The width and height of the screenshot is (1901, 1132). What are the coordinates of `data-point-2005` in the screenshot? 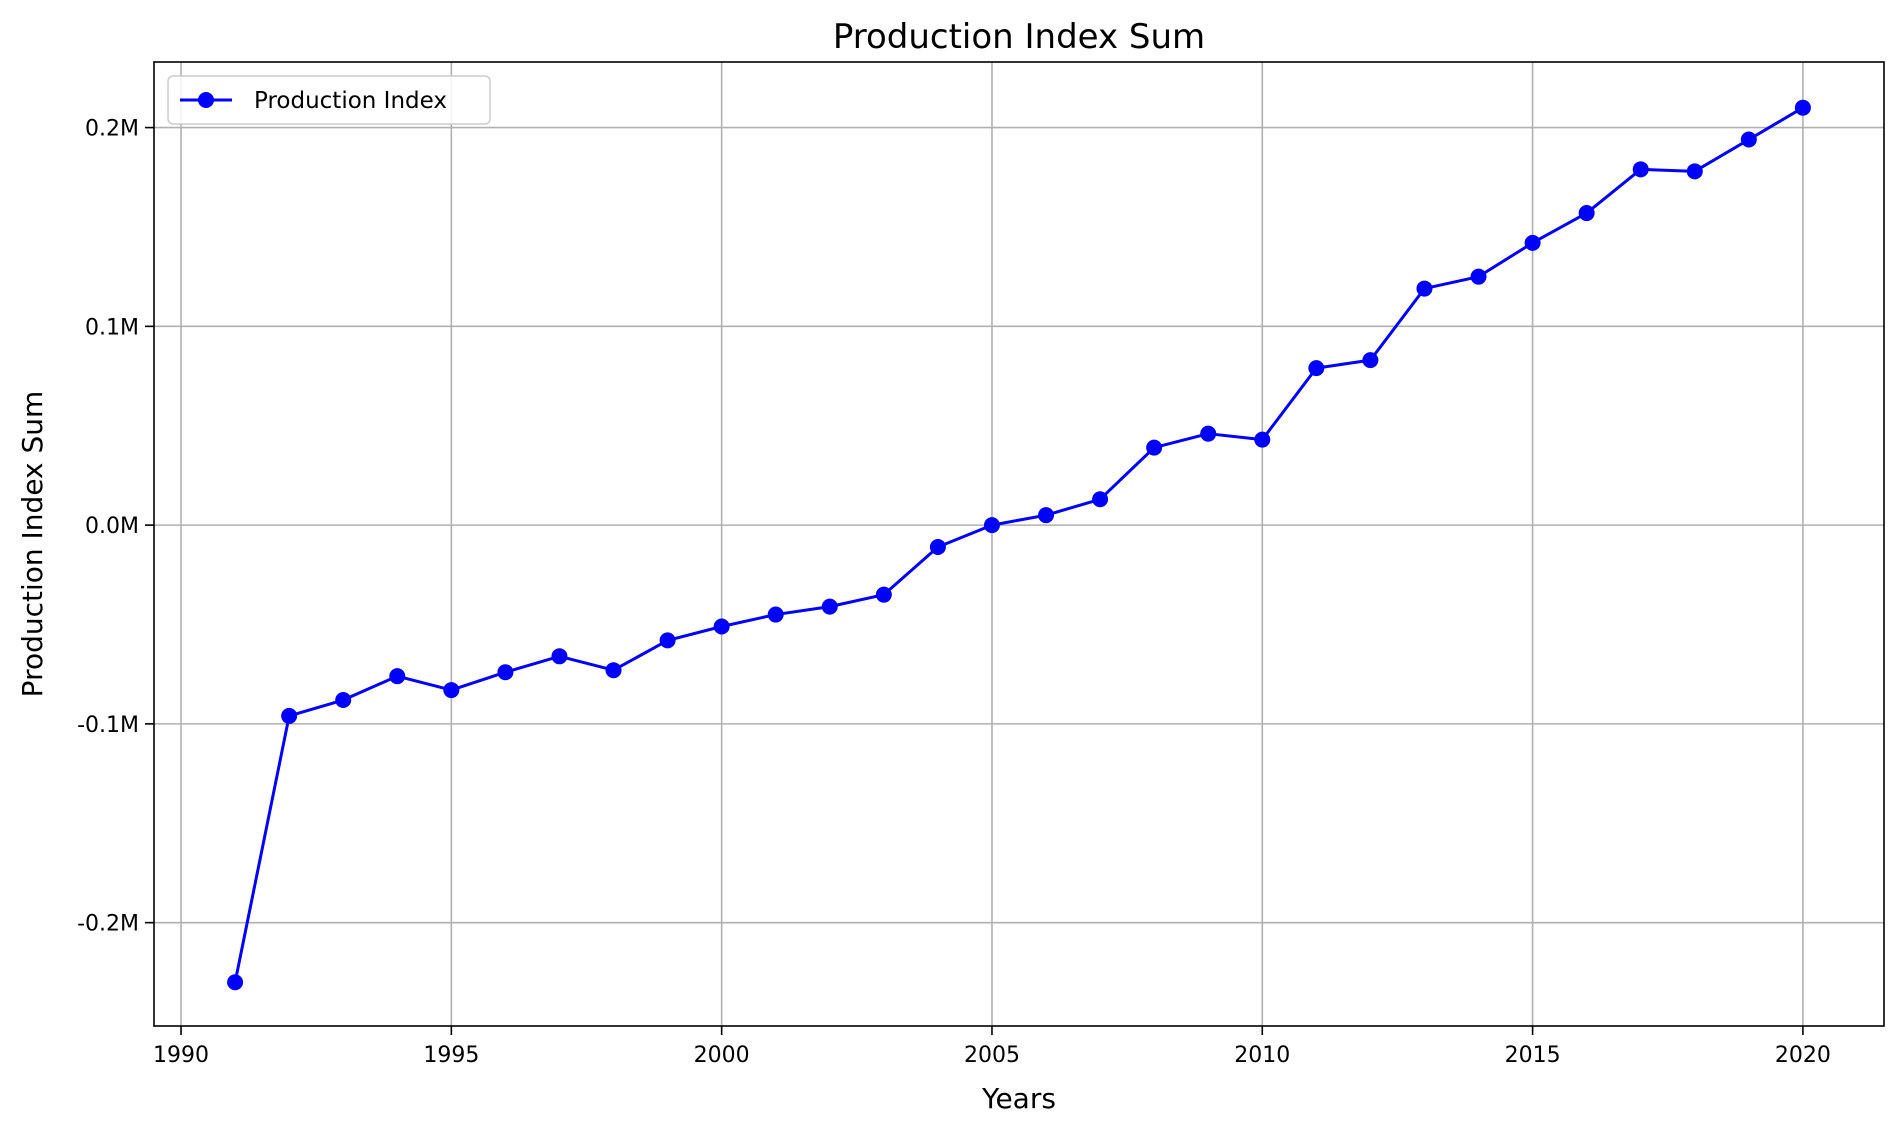 It's located at (991, 525).